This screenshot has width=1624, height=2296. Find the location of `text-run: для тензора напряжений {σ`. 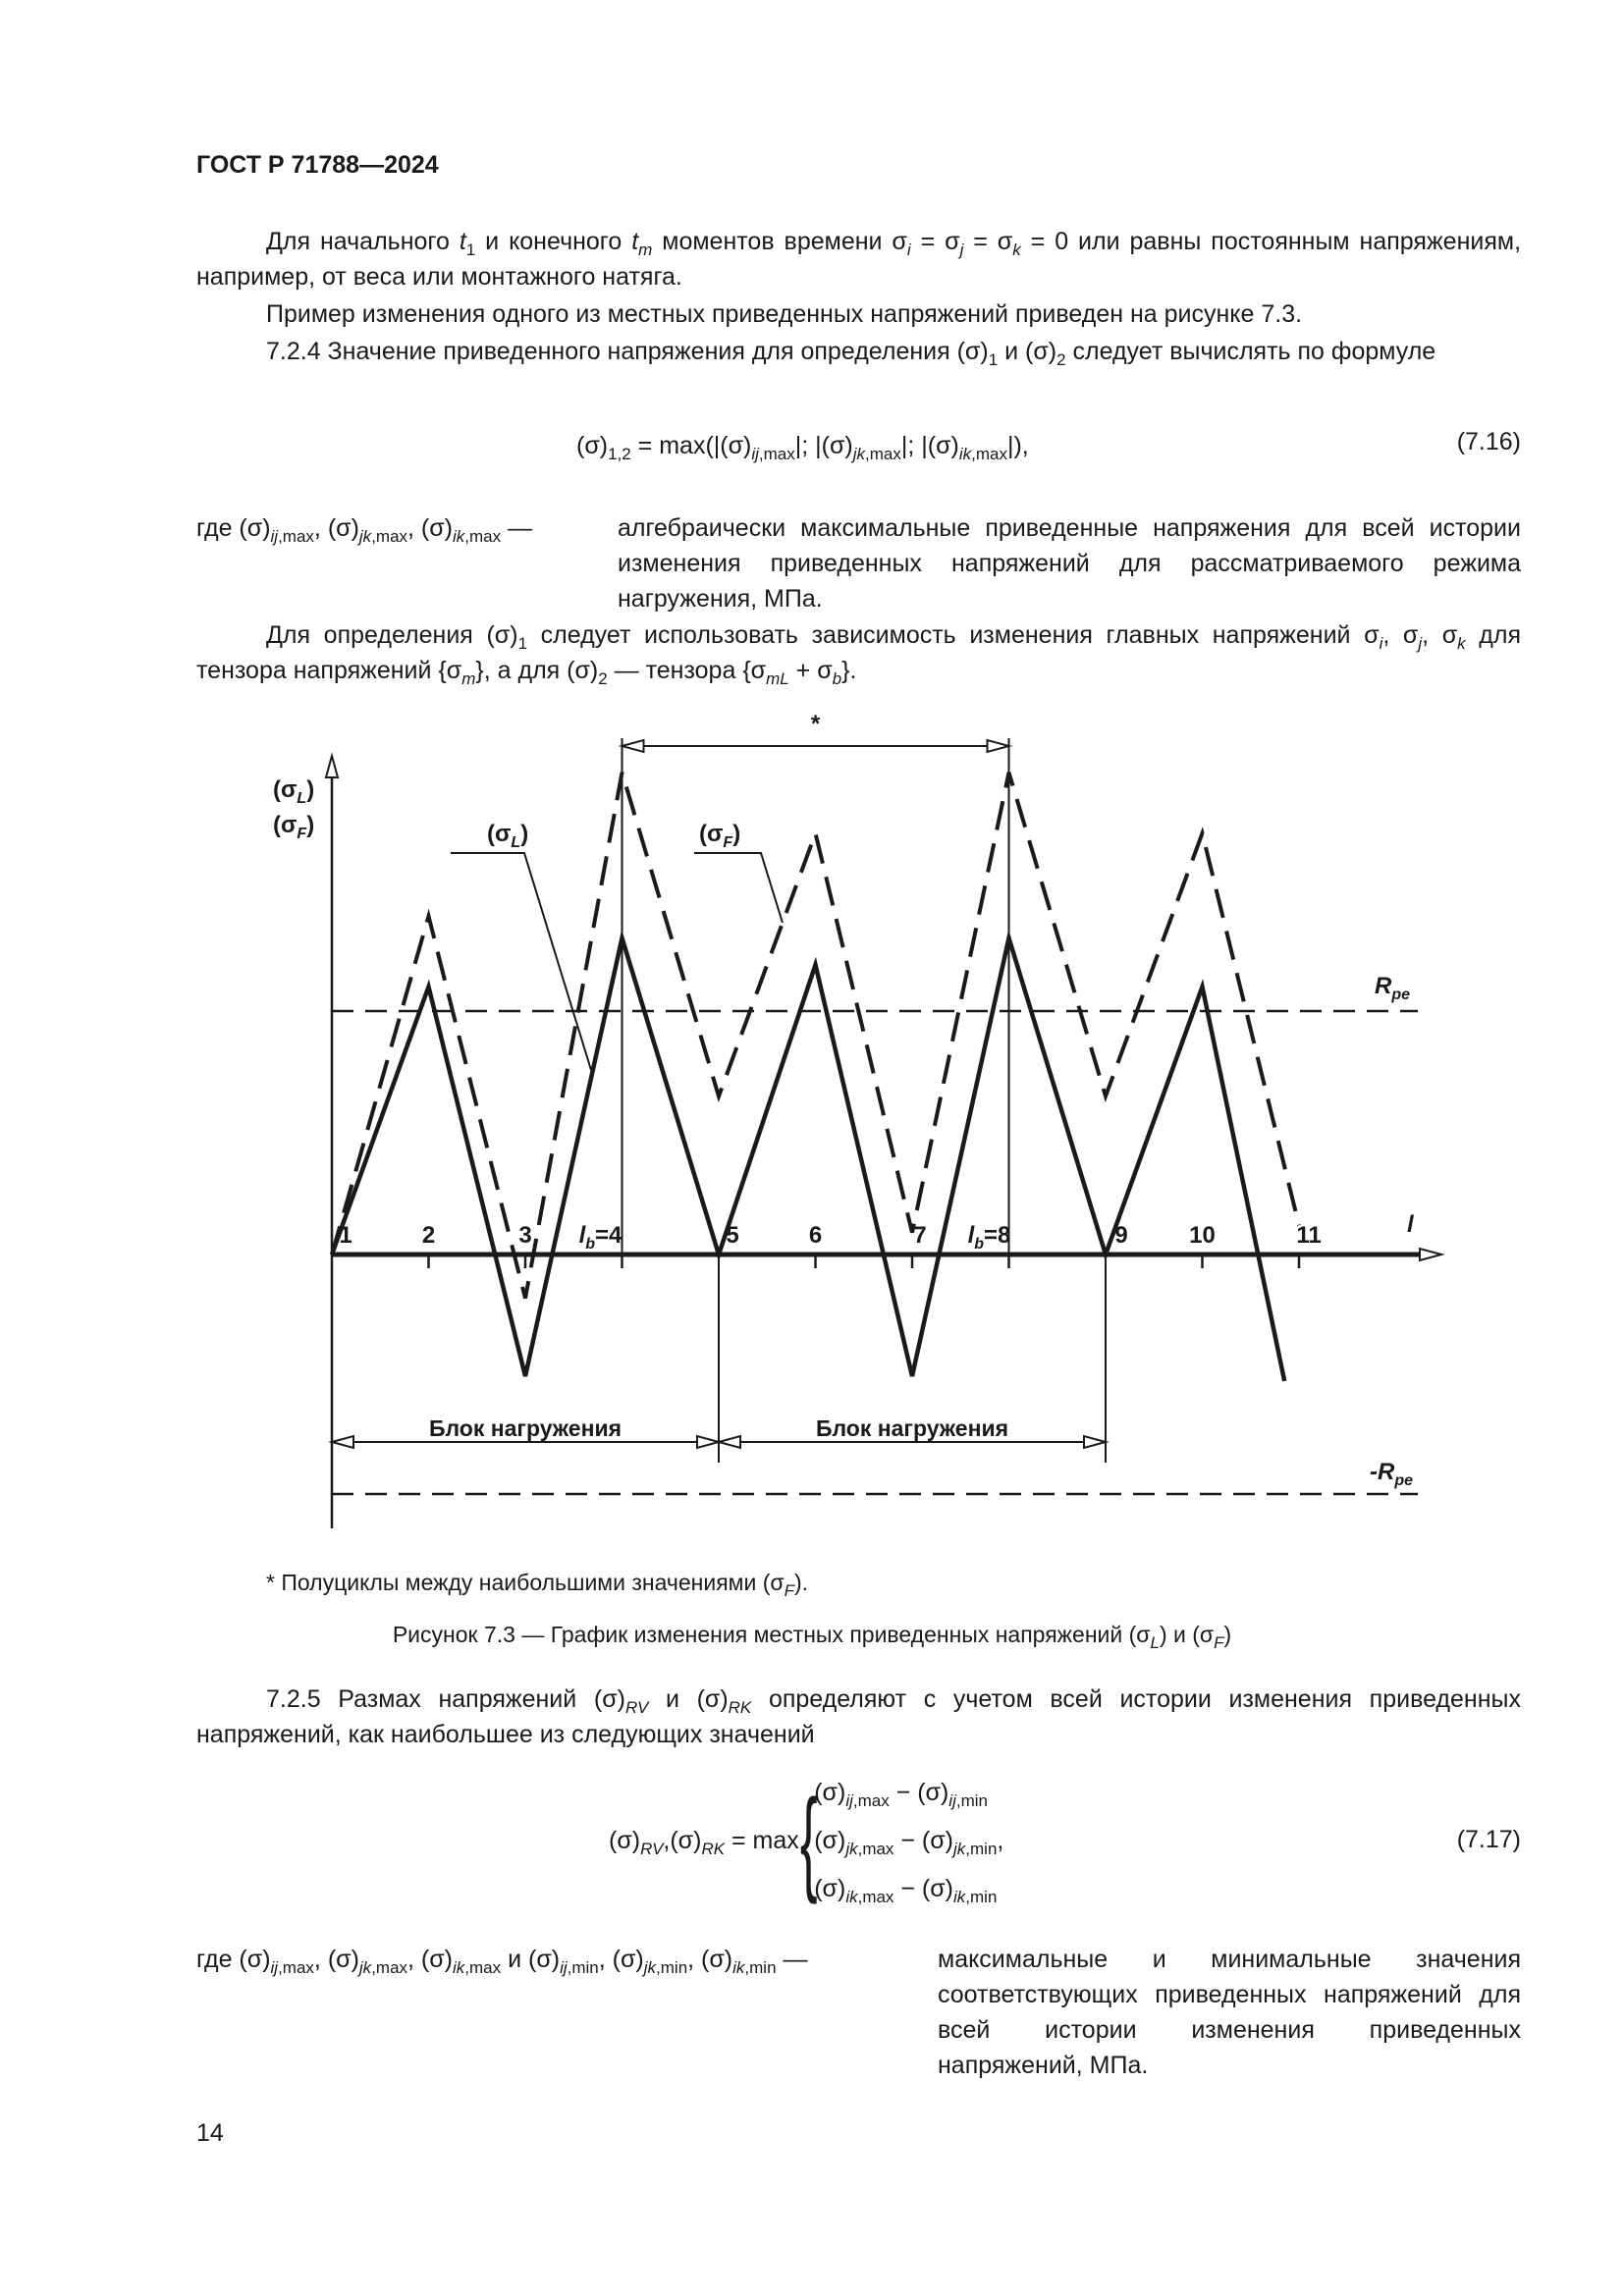

text-run: для тензора напряжений {σ is located at coordinates (859, 652).